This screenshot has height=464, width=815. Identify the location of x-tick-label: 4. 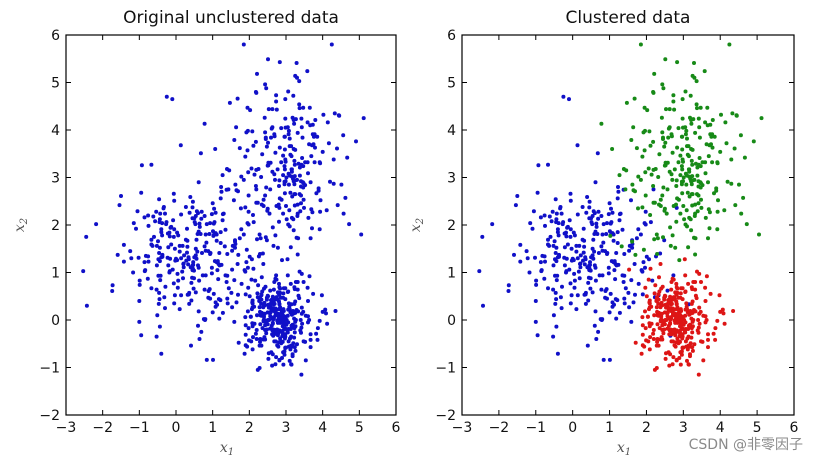
(322, 428).